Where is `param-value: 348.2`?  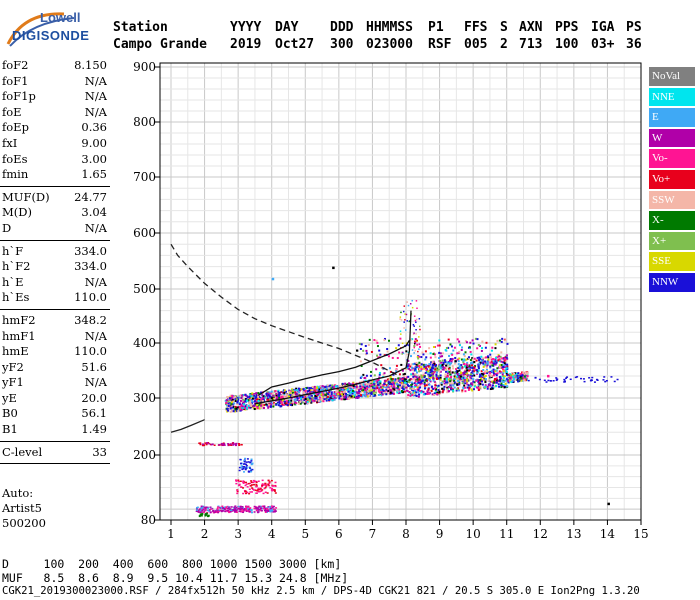 param-value: 348.2 is located at coordinates (90, 319).